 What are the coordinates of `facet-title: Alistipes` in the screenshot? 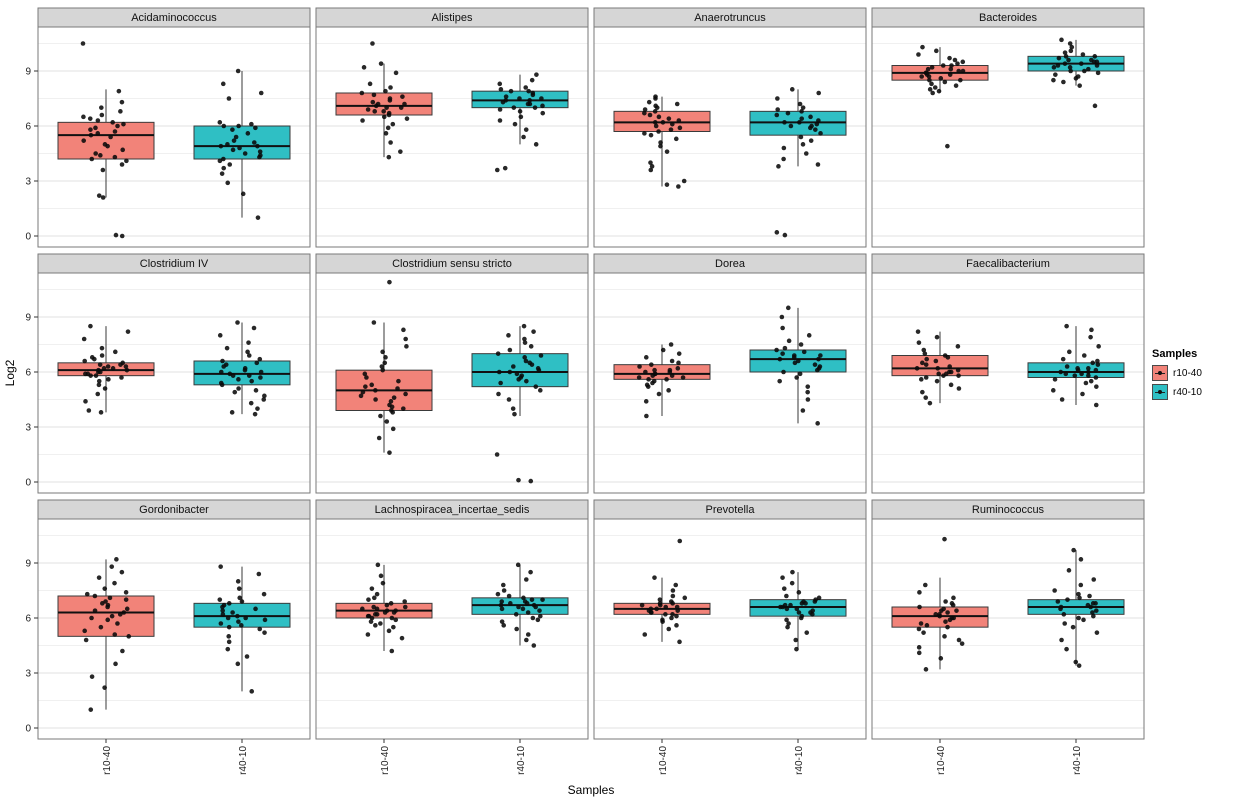 It's located at (452, 18).